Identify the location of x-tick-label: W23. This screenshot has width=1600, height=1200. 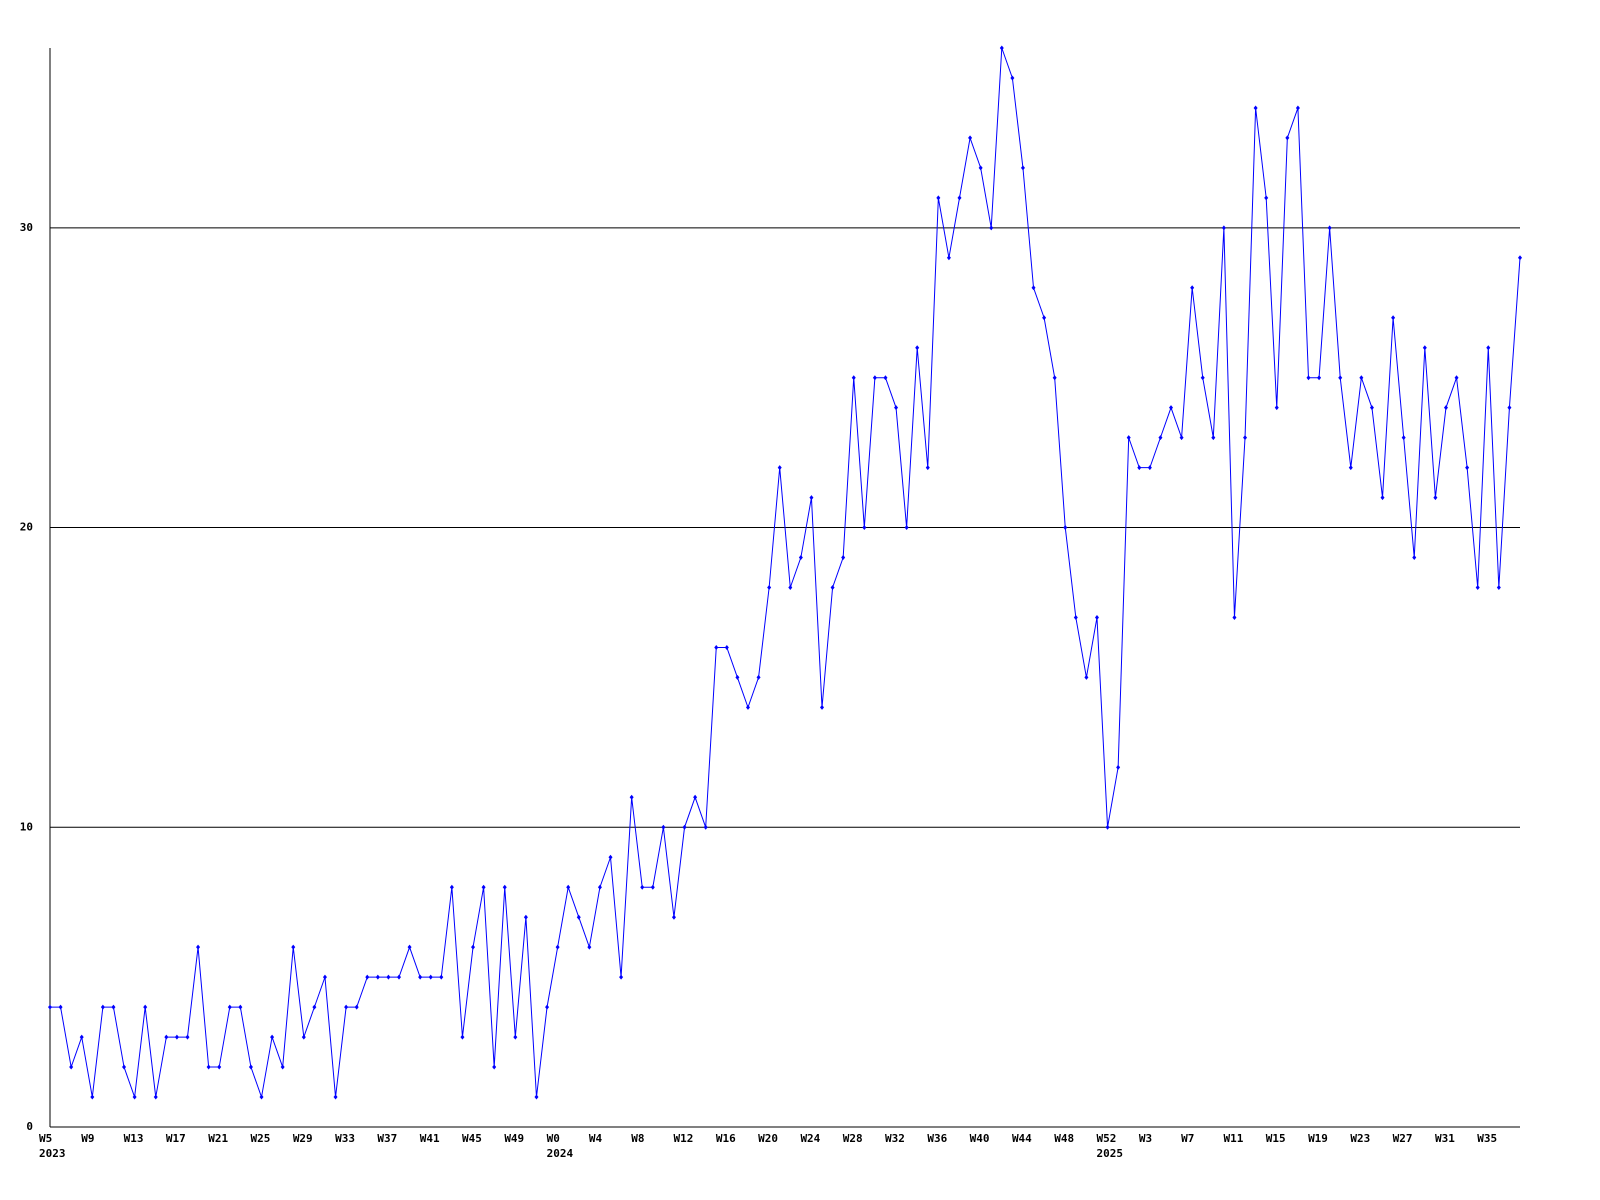
(1360, 1138).